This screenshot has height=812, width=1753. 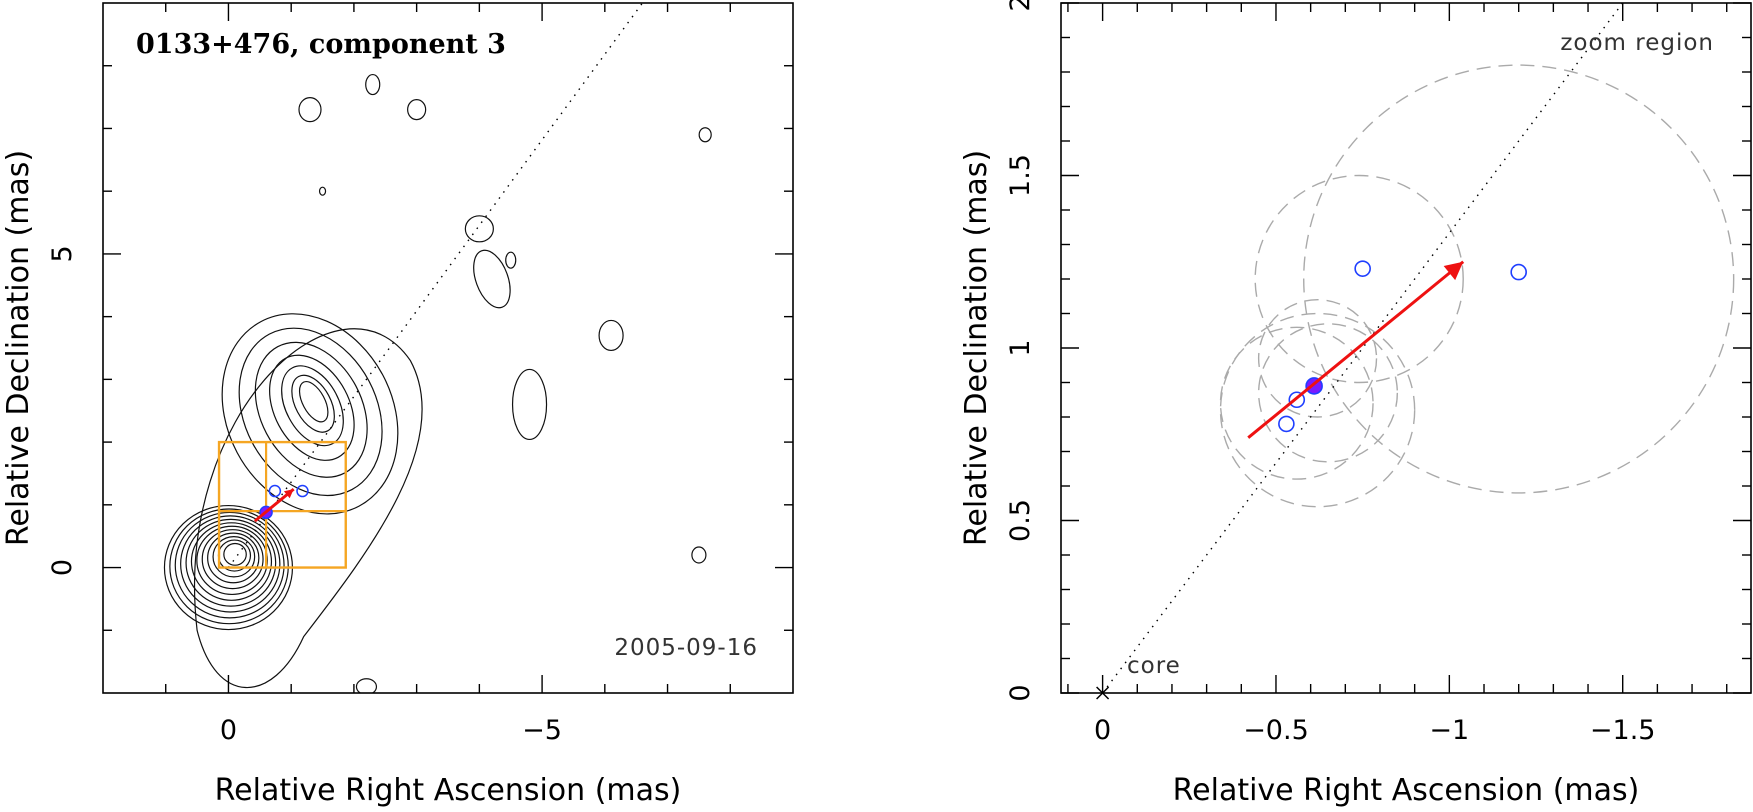 I want to click on right-y-axis-title: Relative Declination (mas), so click(x=976, y=348).